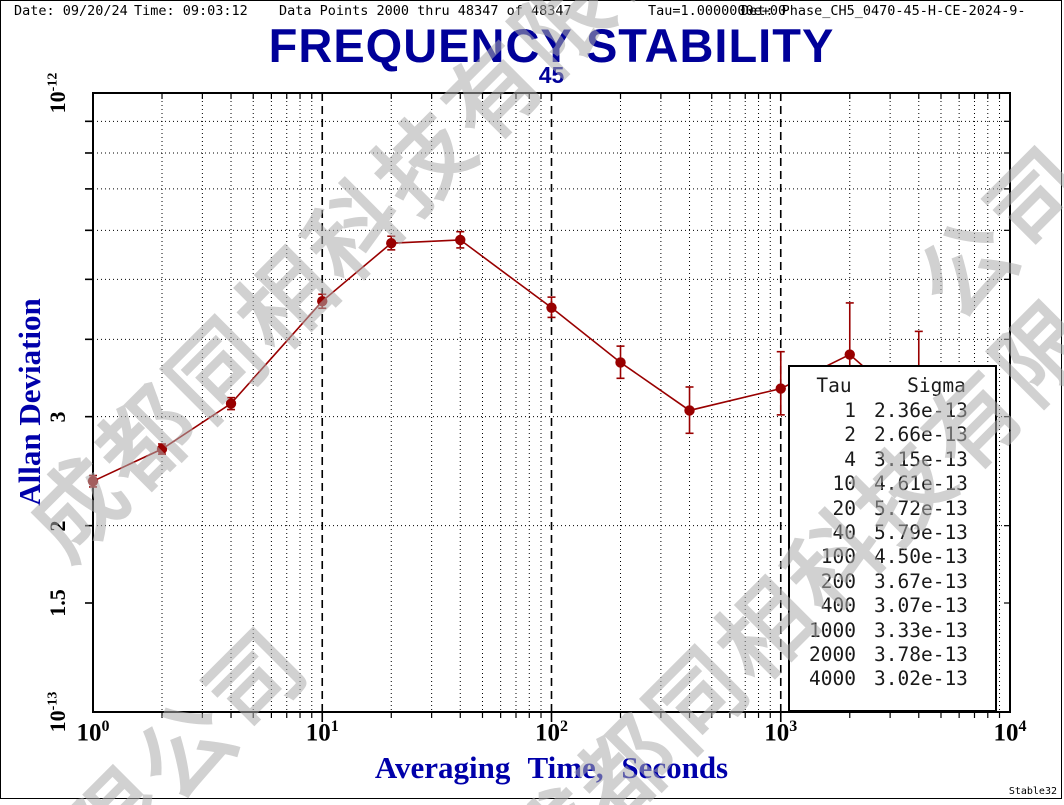 The width and height of the screenshot is (1064, 805). What do you see at coordinates (844, 484) in the screenshot?
I see `table-cell-tau: 10` at bounding box center [844, 484].